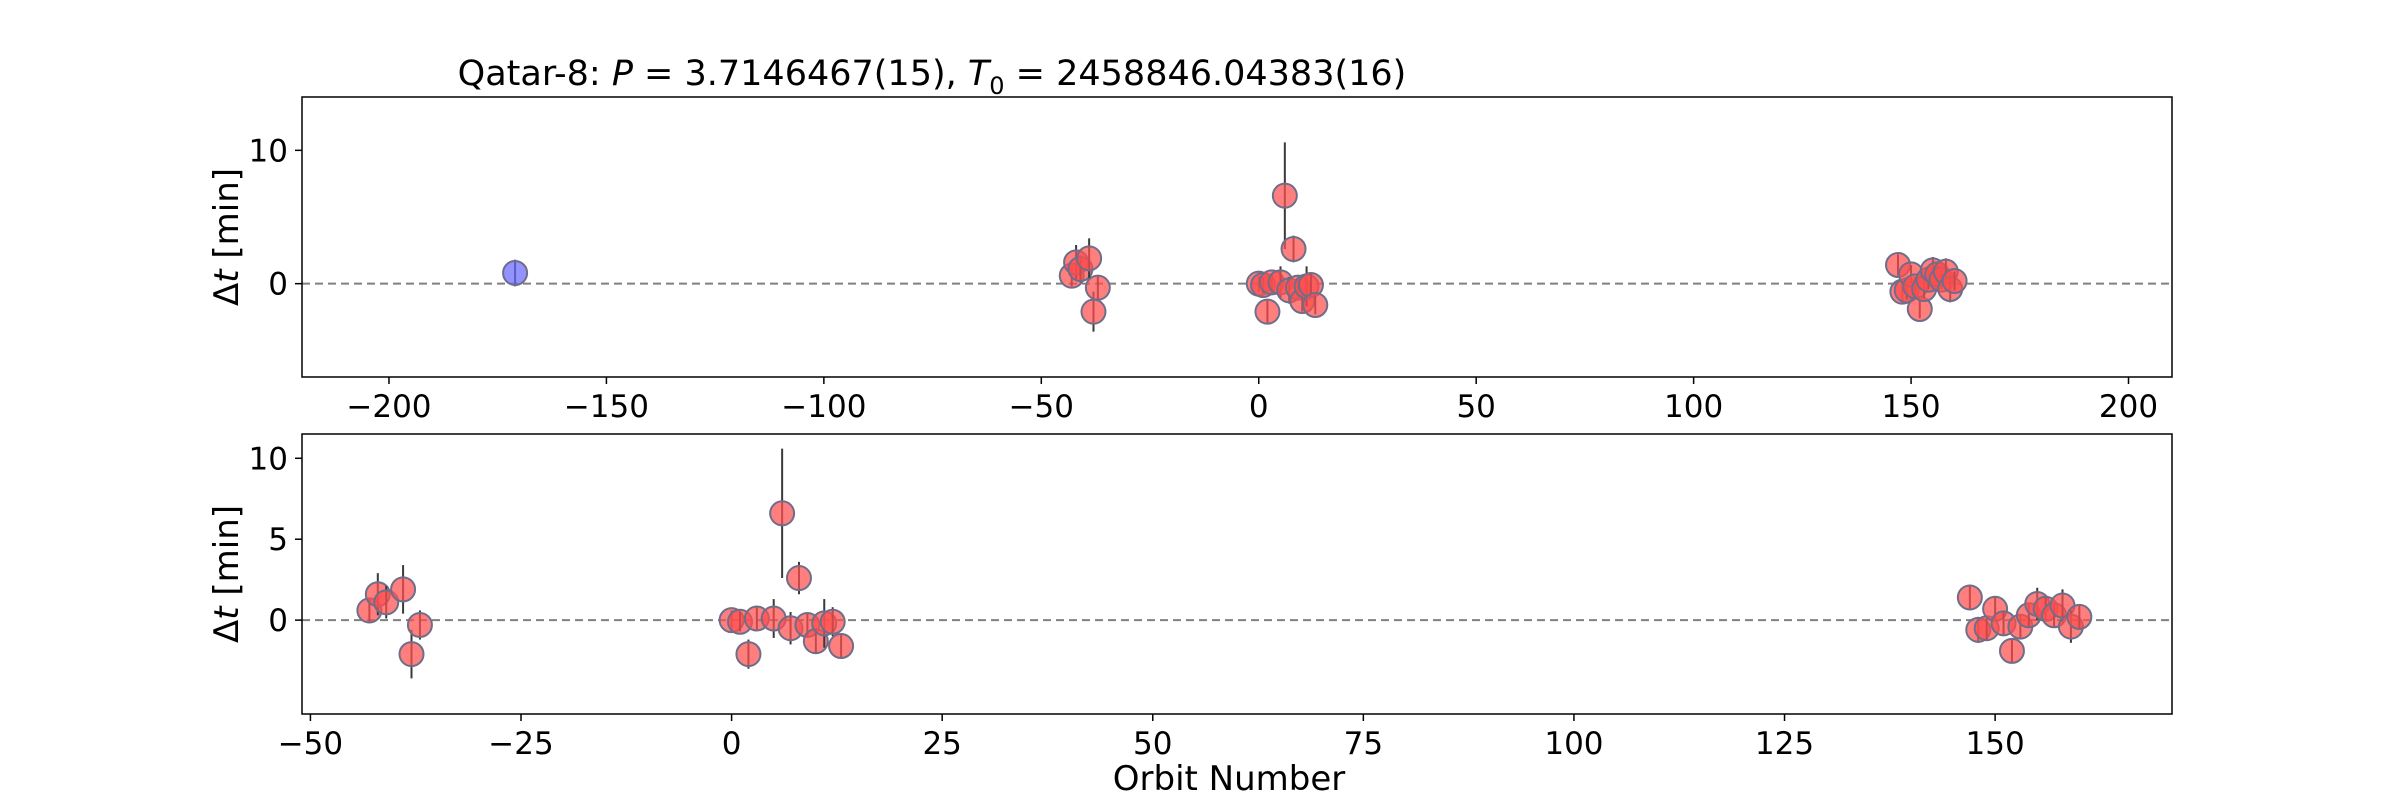 Image resolution: width=2400 pixels, height=800 pixels. What do you see at coordinates (1229, 779) in the screenshot?
I see `x-axis-label: Orbit Number` at bounding box center [1229, 779].